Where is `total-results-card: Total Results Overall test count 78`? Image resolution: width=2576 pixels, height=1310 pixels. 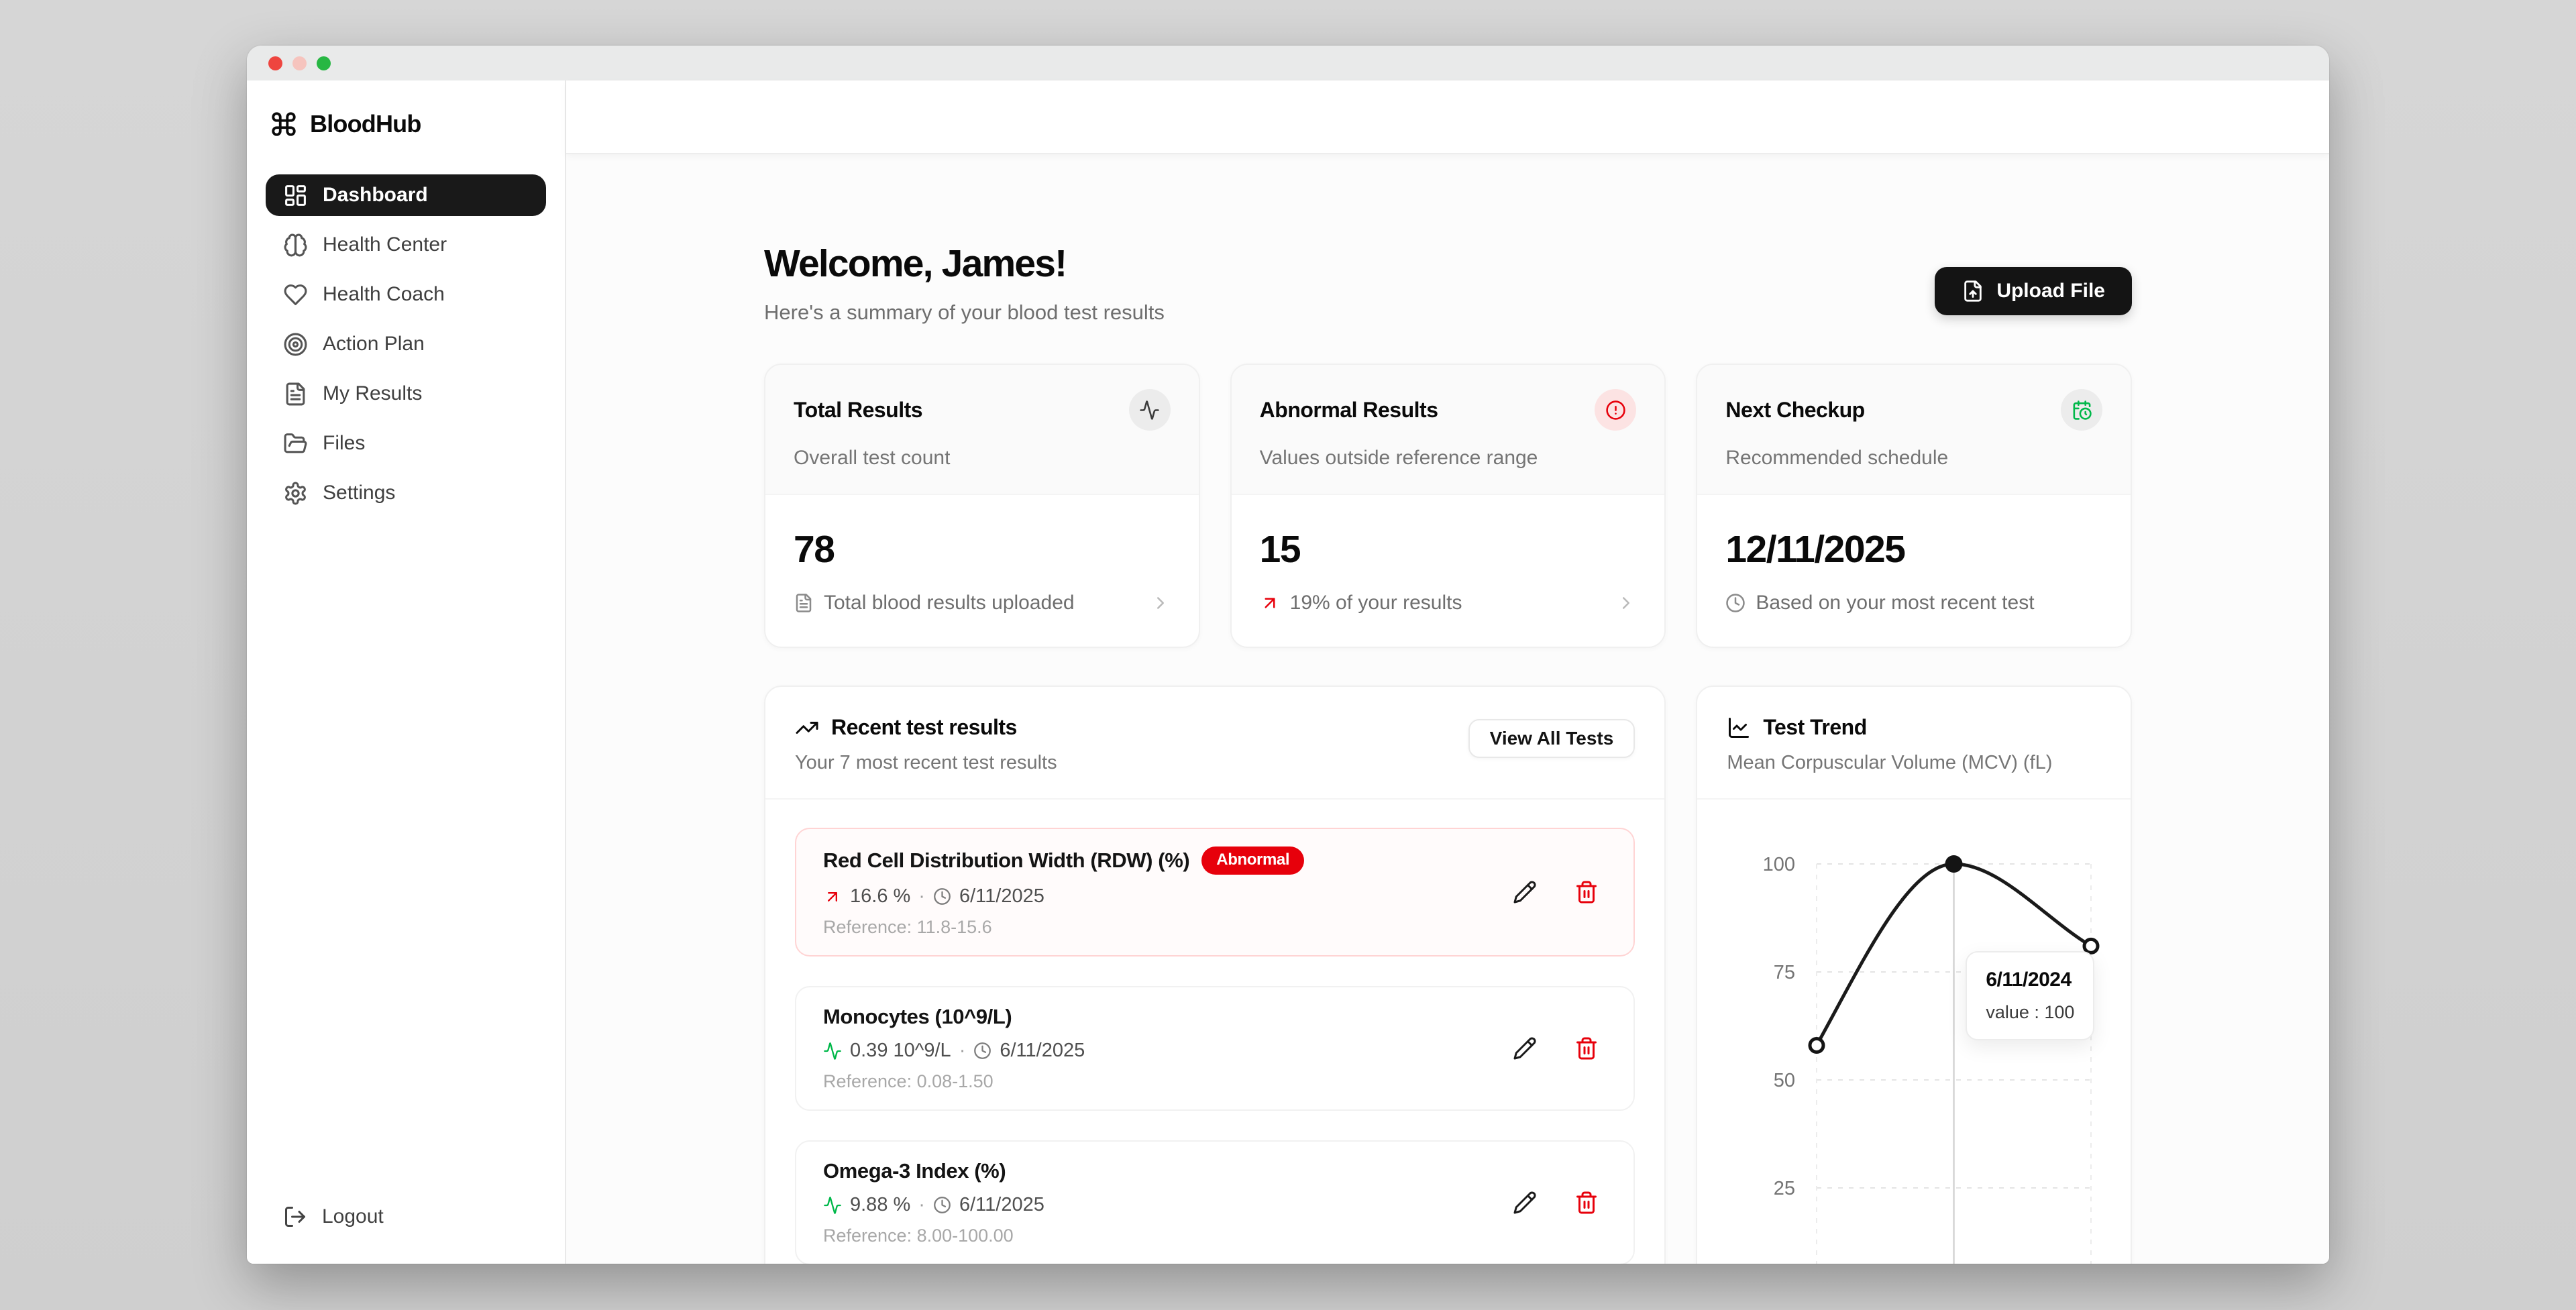 total-results-card: Total Results Overall test count 78 is located at coordinates (982, 506).